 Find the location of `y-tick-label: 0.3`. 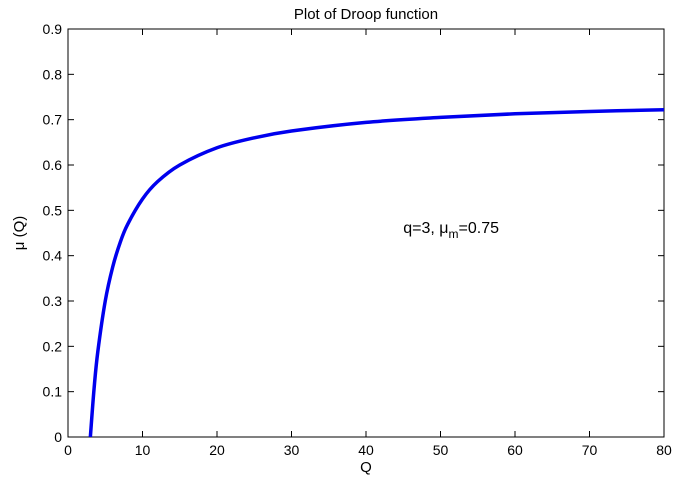

y-tick-label: 0.3 is located at coordinates (53, 301).